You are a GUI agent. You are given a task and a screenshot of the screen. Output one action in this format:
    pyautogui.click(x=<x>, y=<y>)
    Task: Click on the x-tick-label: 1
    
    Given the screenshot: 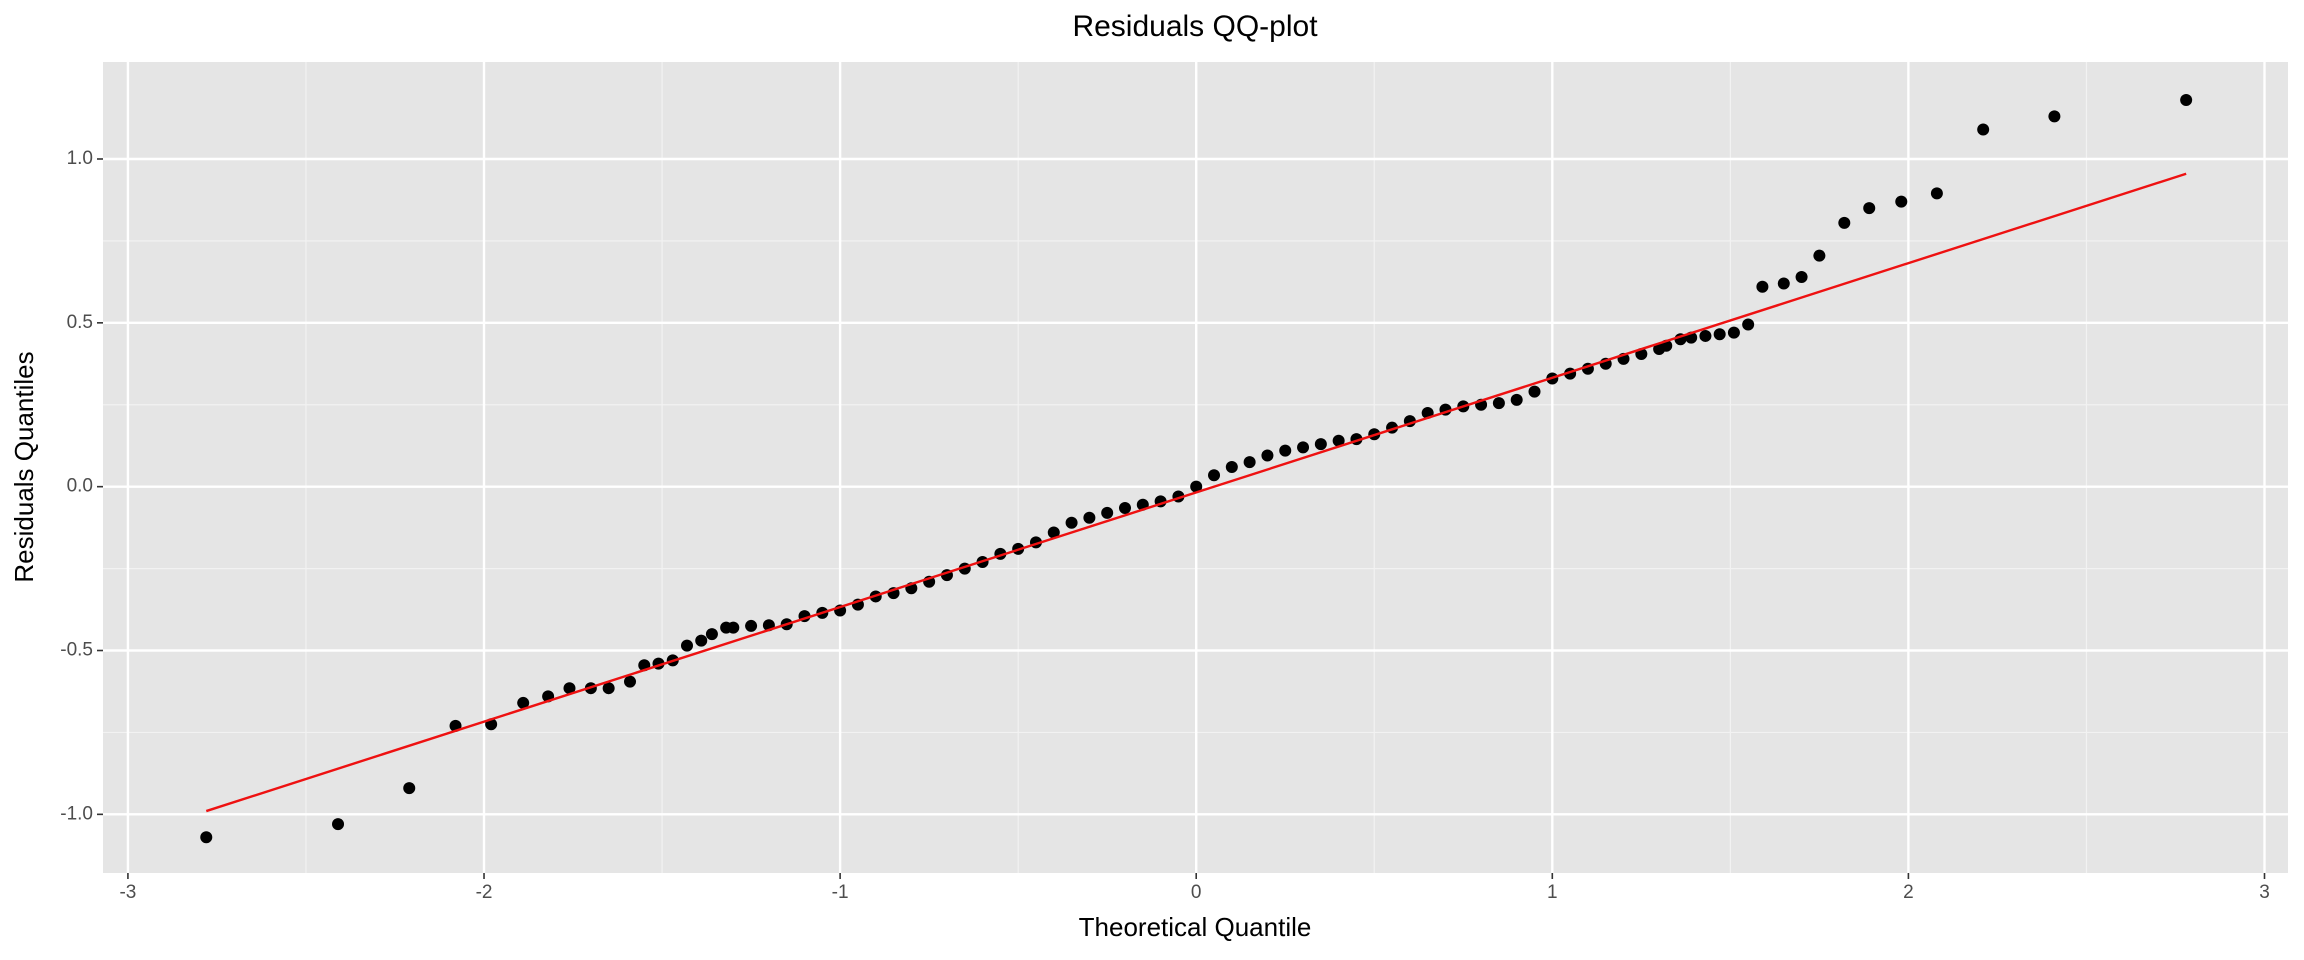 What is the action you would take?
    pyautogui.click(x=1552, y=892)
    